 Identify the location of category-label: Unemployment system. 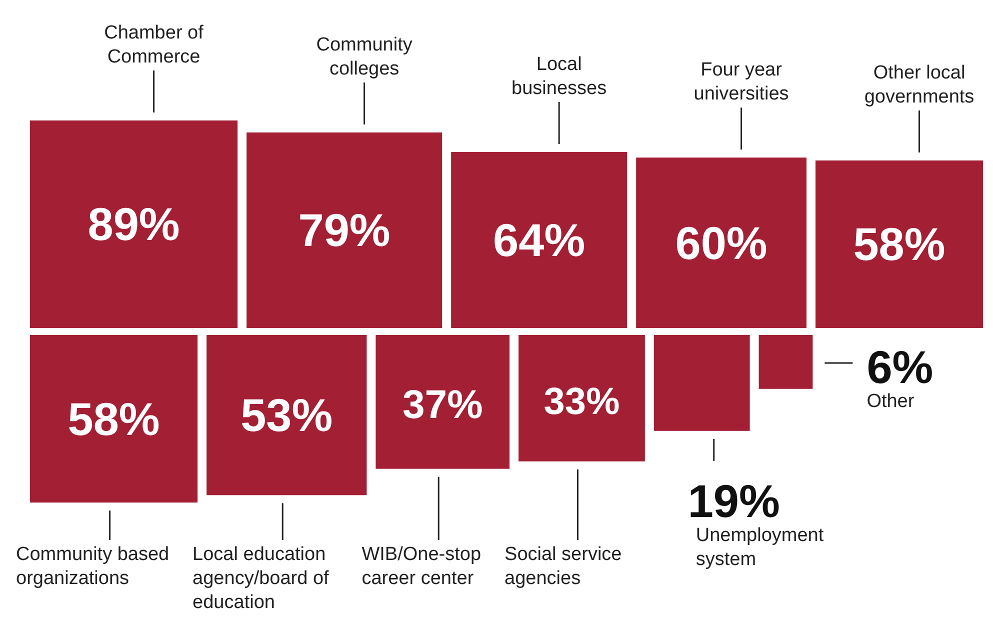
(760, 547).